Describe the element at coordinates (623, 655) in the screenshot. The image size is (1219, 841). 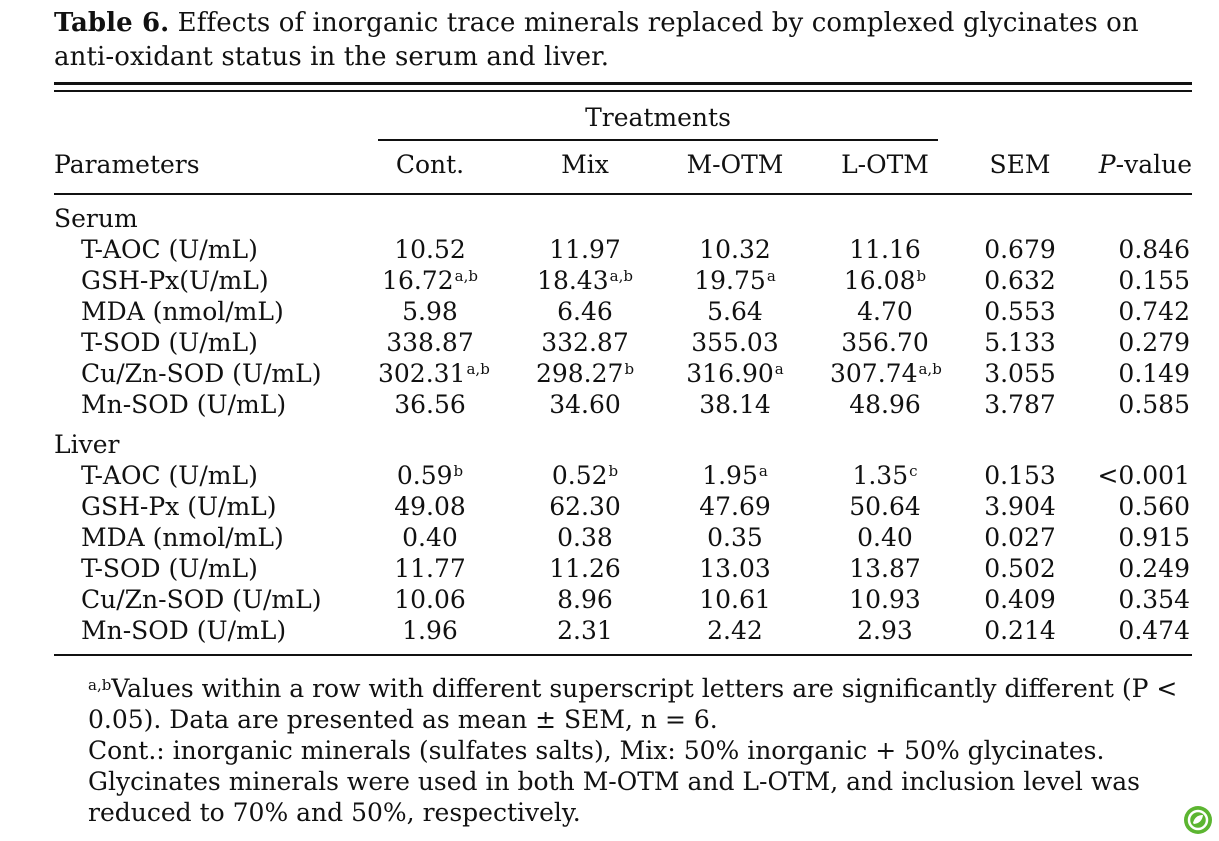
I see `bottom-rule` at that location.